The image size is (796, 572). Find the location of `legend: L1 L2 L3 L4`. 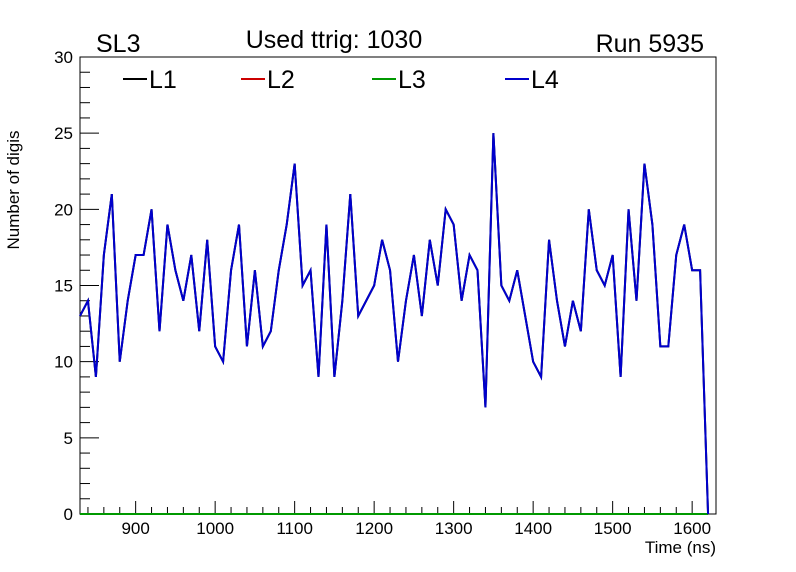

legend: L1 L2 L3 L4 is located at coordinates (341, 80).